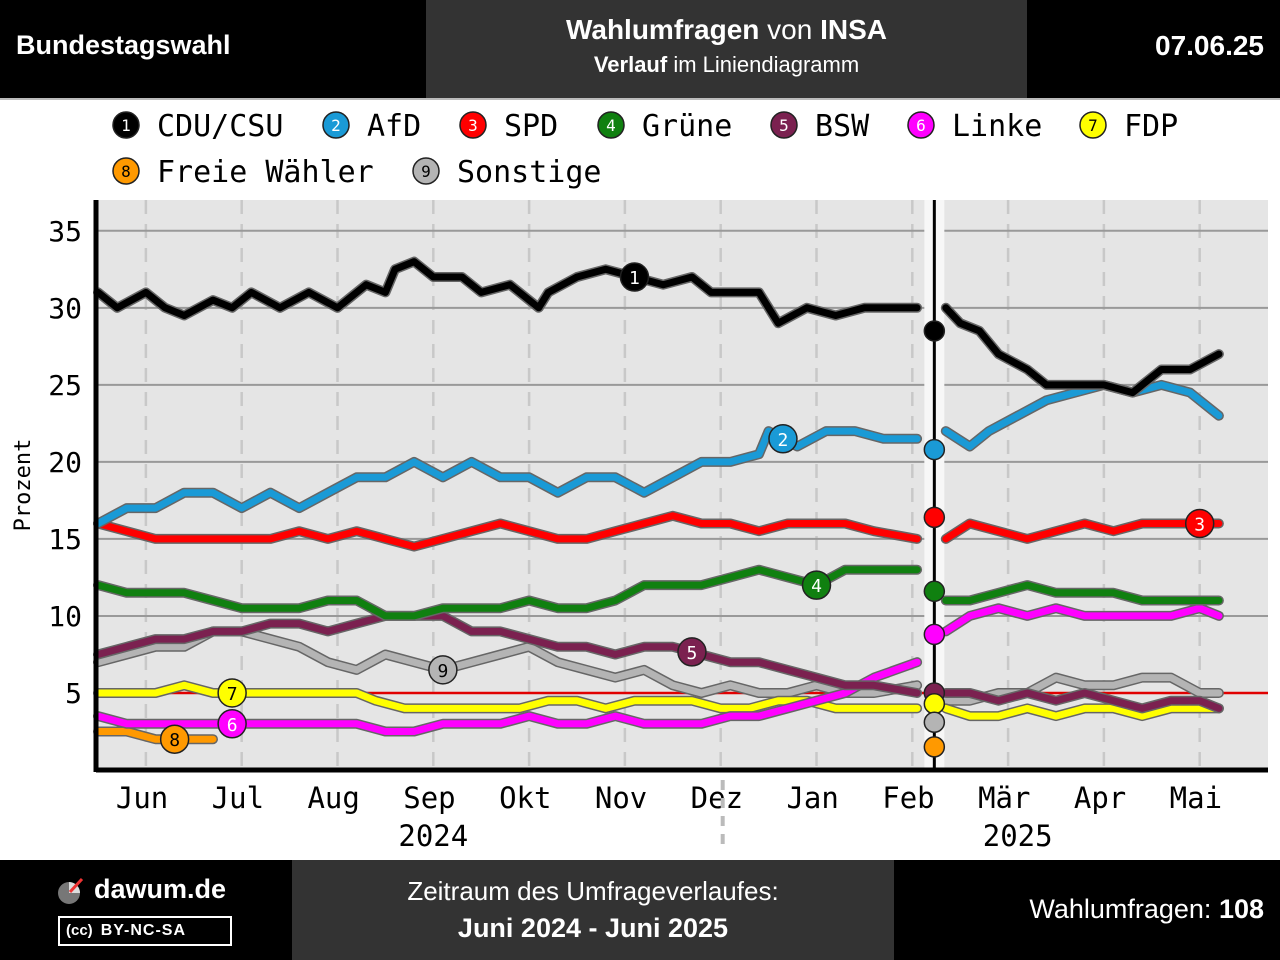 The height and width of the screenshot is (960, 1280). I want to click on legend-marker-fdp, so click(1093, 125).